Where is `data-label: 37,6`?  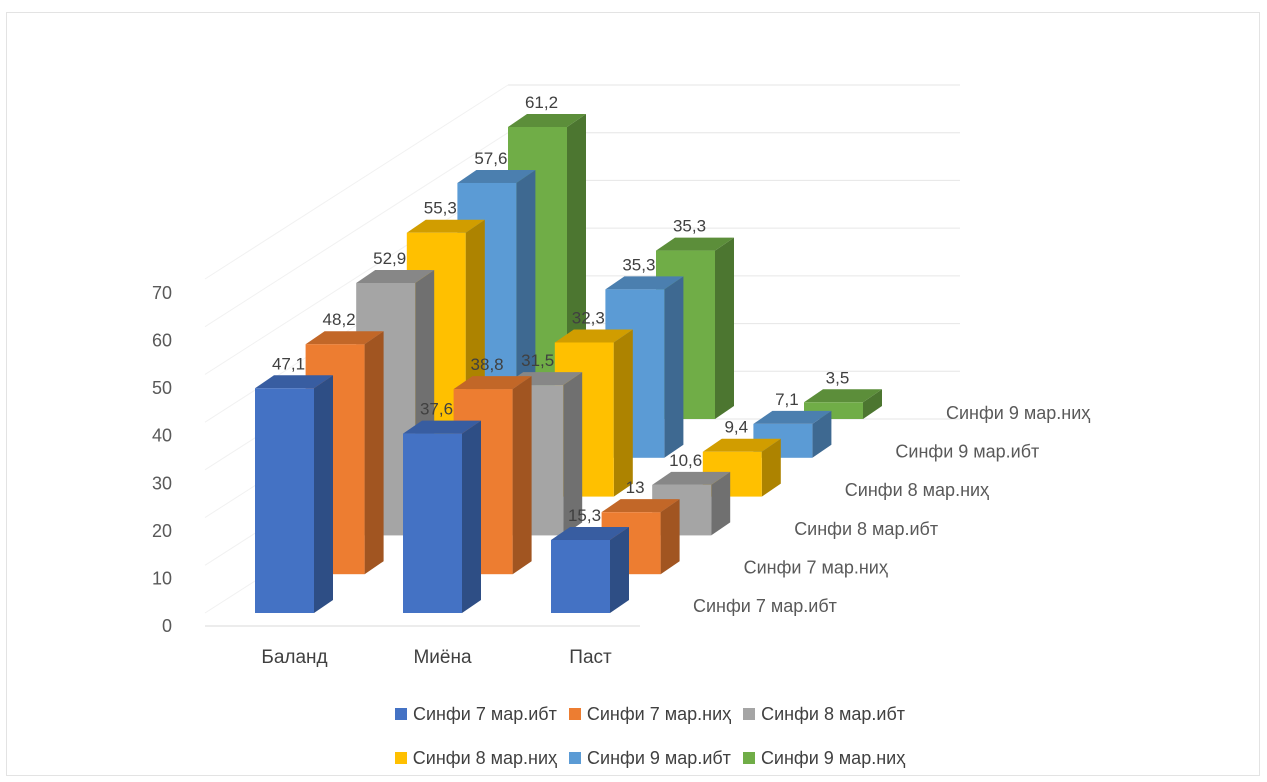
data-label: 37,6 is located at coordinates (436, 409).